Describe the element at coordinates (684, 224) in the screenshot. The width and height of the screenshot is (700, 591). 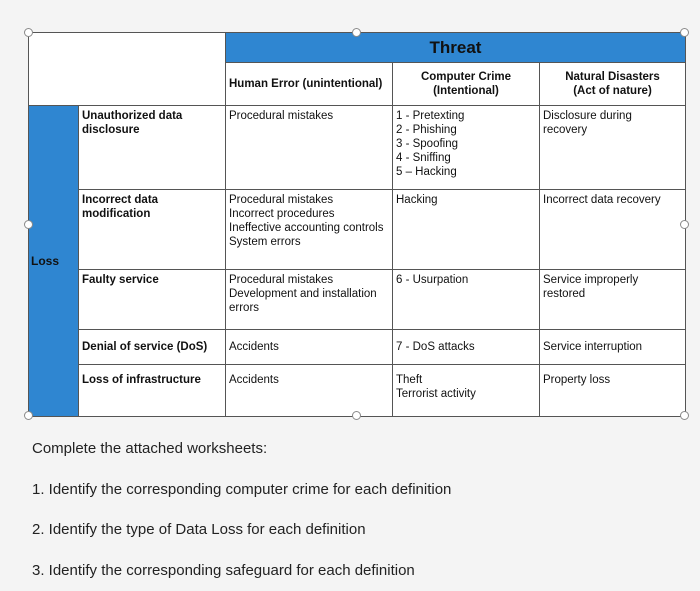
I see `resize-handle-middle-right` at that location.